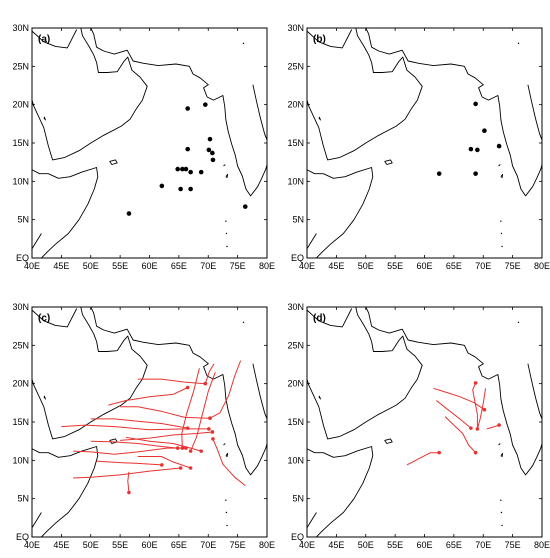 Image resolution: width=550 pixels, height=558 pixels. I want to click on panel-label: (b), so click(319, 39).